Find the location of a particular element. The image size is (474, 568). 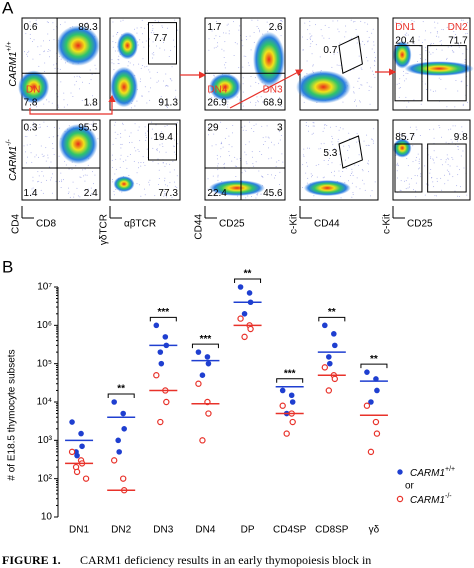

sig-stars: *** is located at coordinates (163, 312).